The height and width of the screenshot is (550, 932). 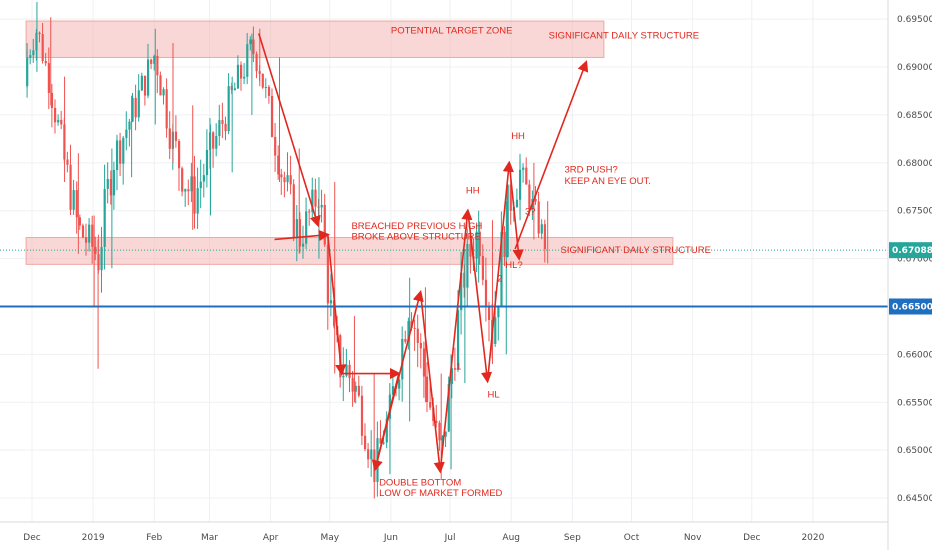 What do you see at coordinates (914, 164) in the screenshot?
I see `y-tick-label: 0.68000` at bounding box center [914, 164].